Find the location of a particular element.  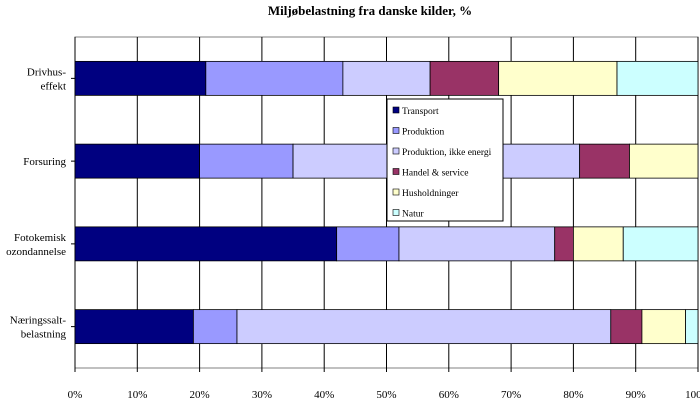

category-label: effekt is located at coordinates (53, 86).